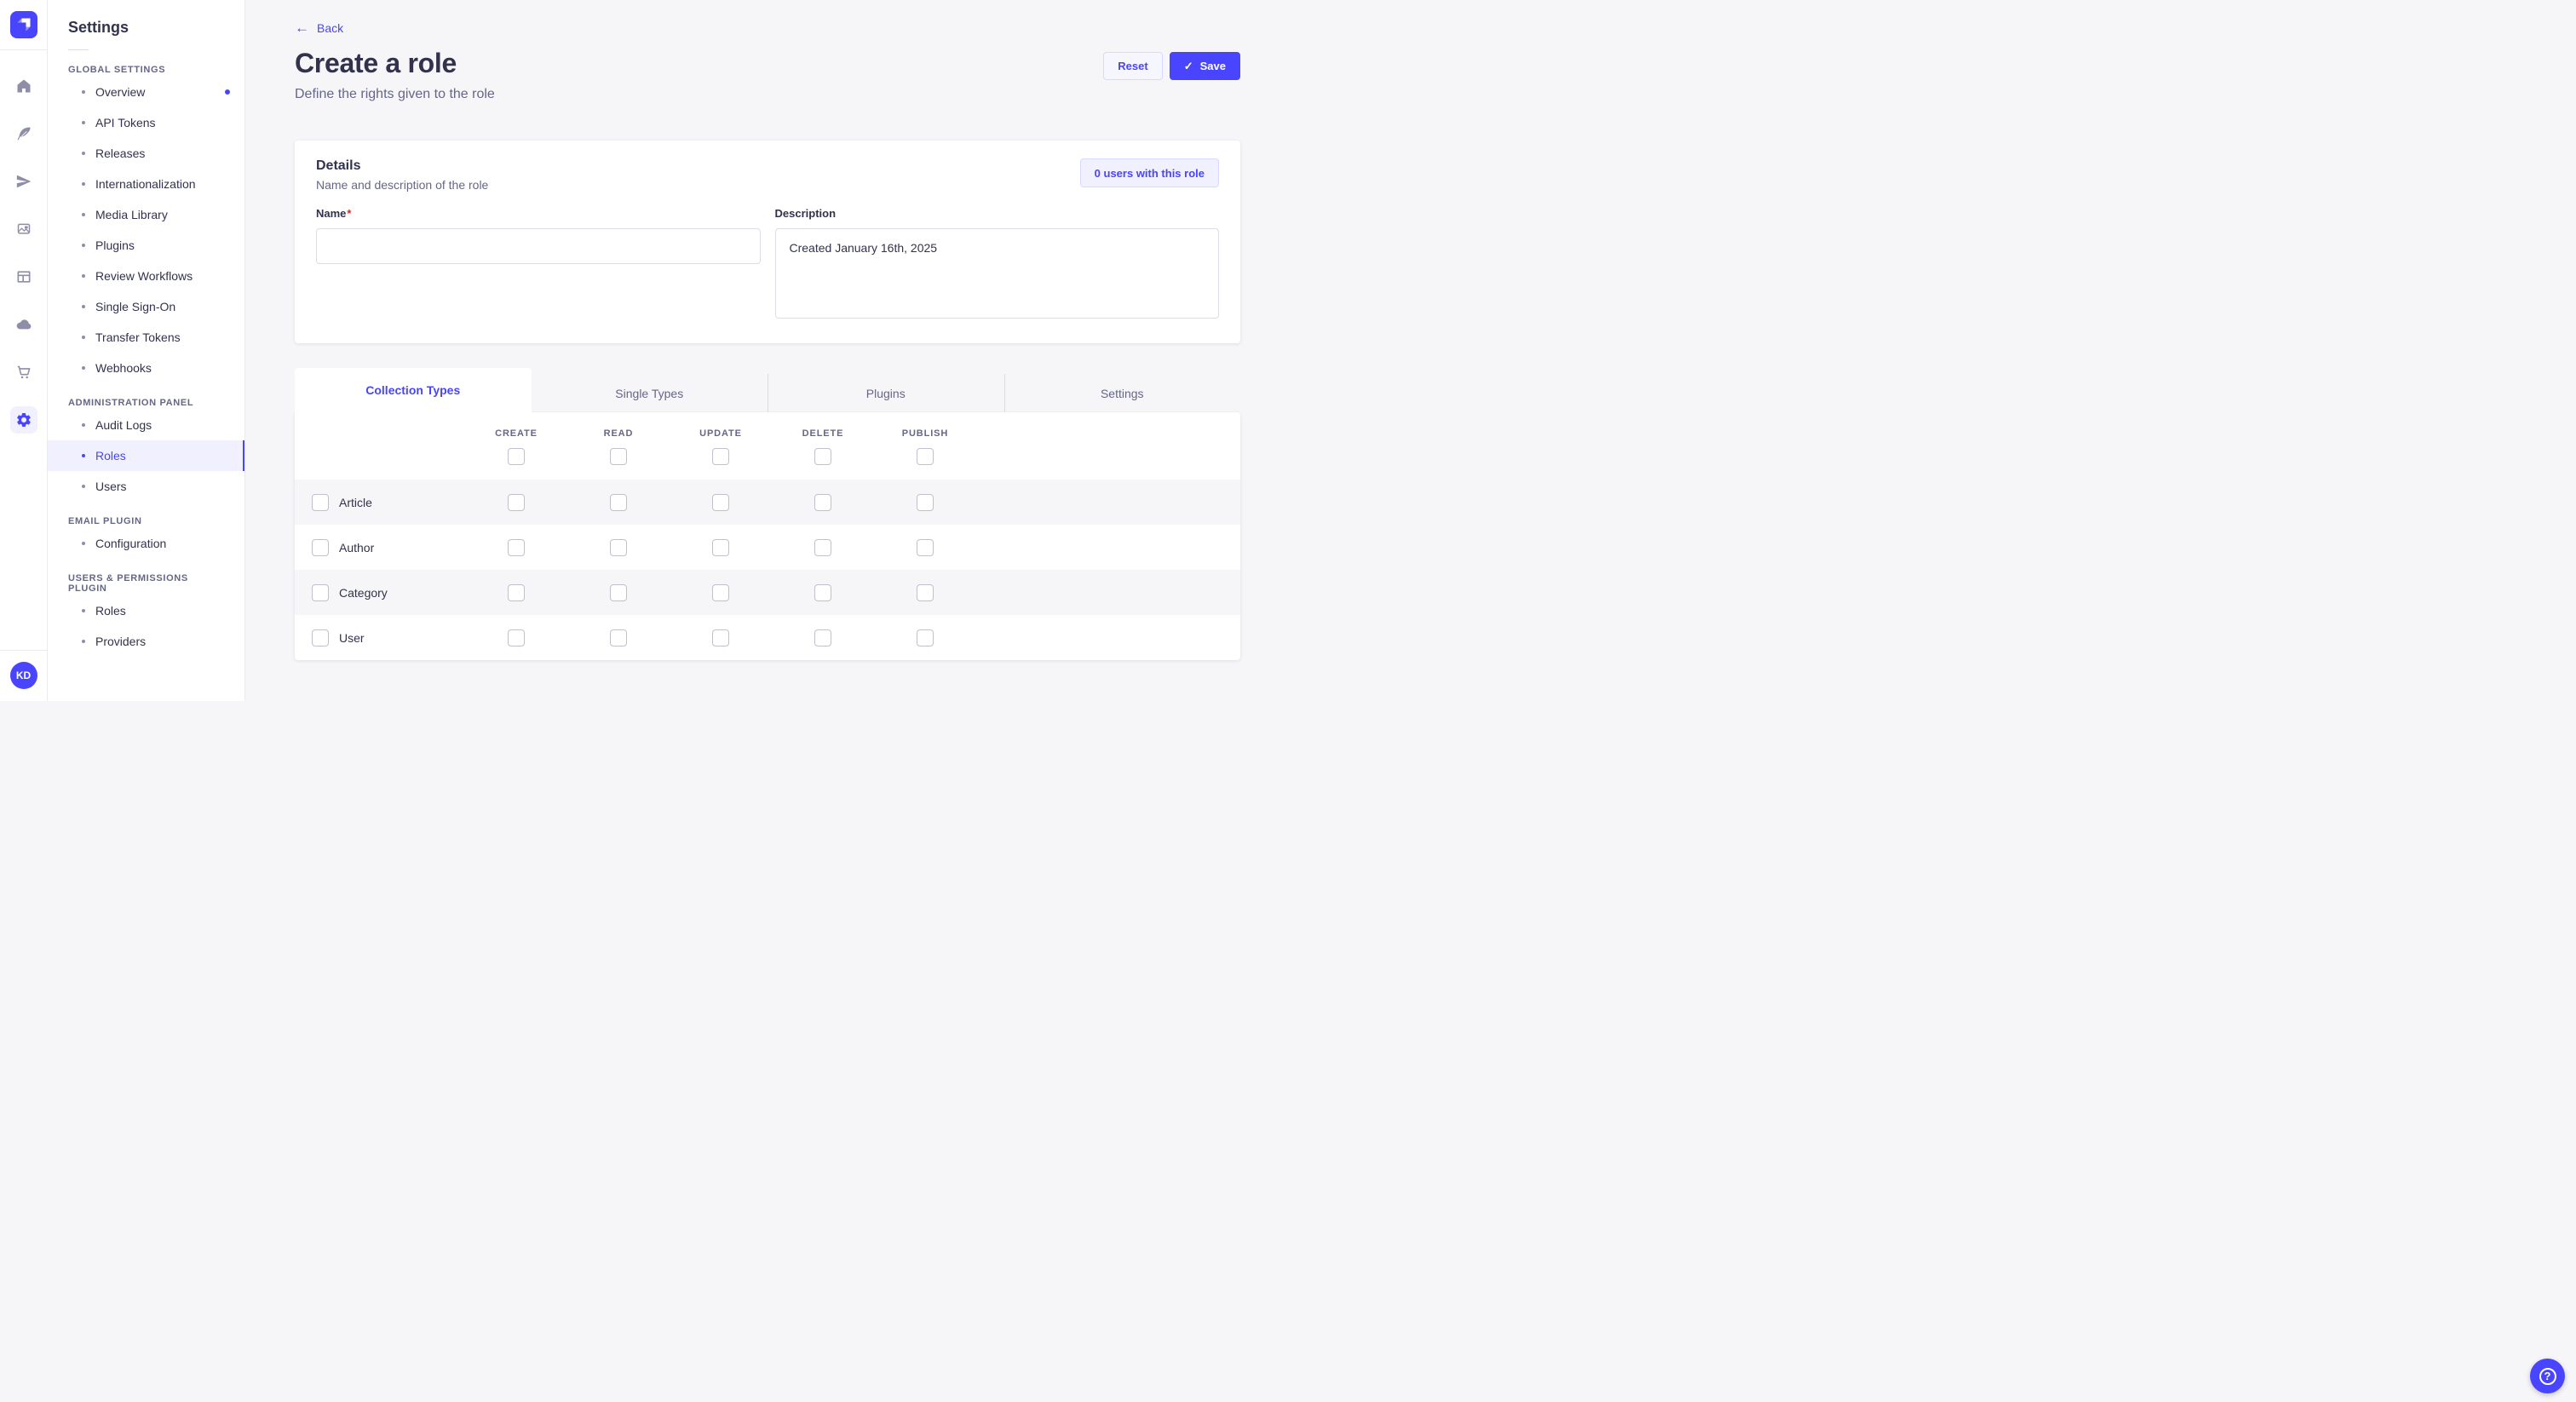  I want to click on sidebar-item-global-settings-media-library: Media Library, so click(146, 214).